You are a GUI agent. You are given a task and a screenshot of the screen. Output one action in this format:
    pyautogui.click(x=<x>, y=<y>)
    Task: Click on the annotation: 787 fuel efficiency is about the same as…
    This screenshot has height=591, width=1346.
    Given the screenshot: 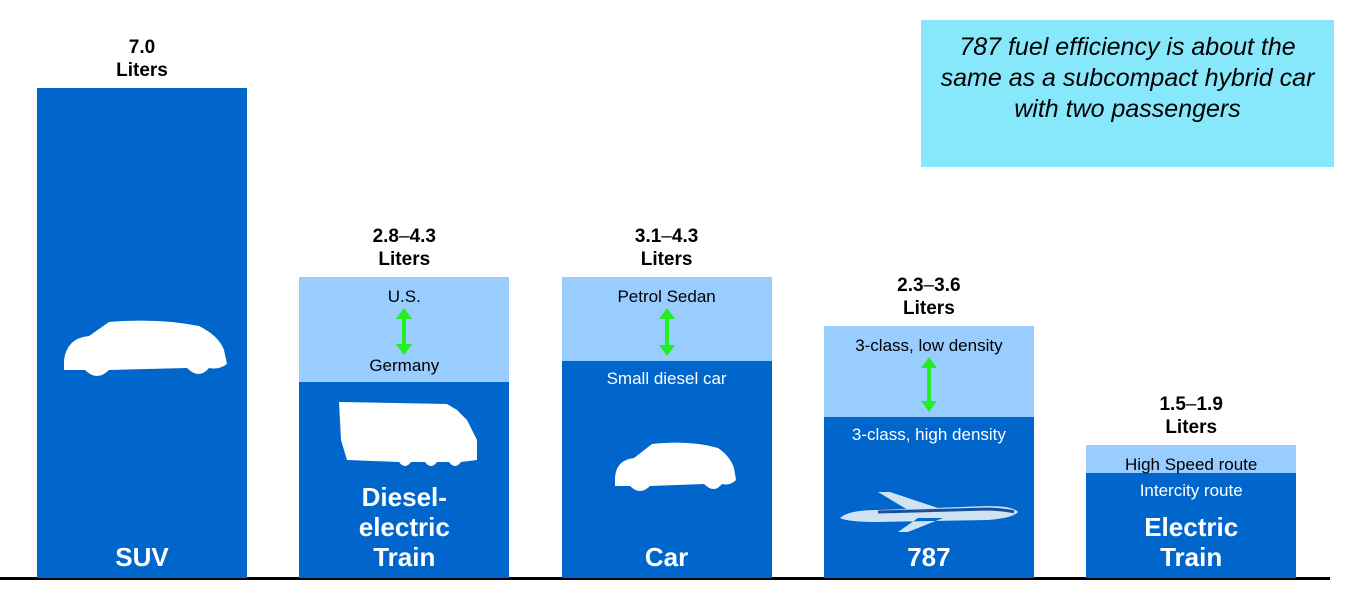 What is the action you would take?
    pyautogui.click(x=1127, y=93)
    